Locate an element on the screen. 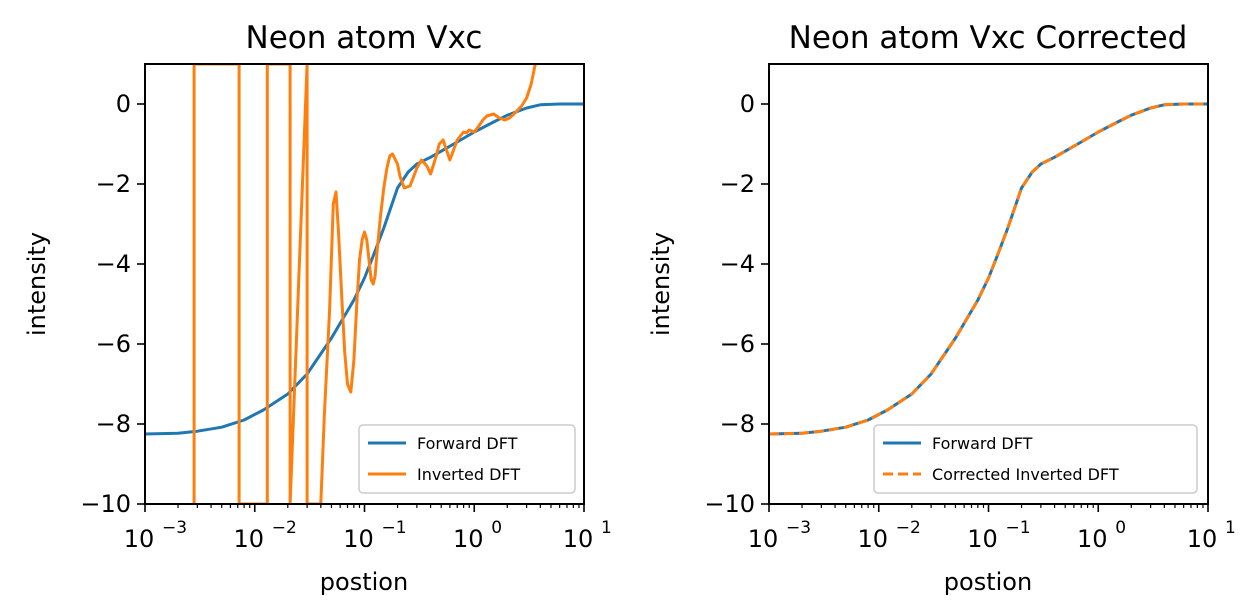  chart-title: Neon atom Vxc is located at coordinates (364, 38).